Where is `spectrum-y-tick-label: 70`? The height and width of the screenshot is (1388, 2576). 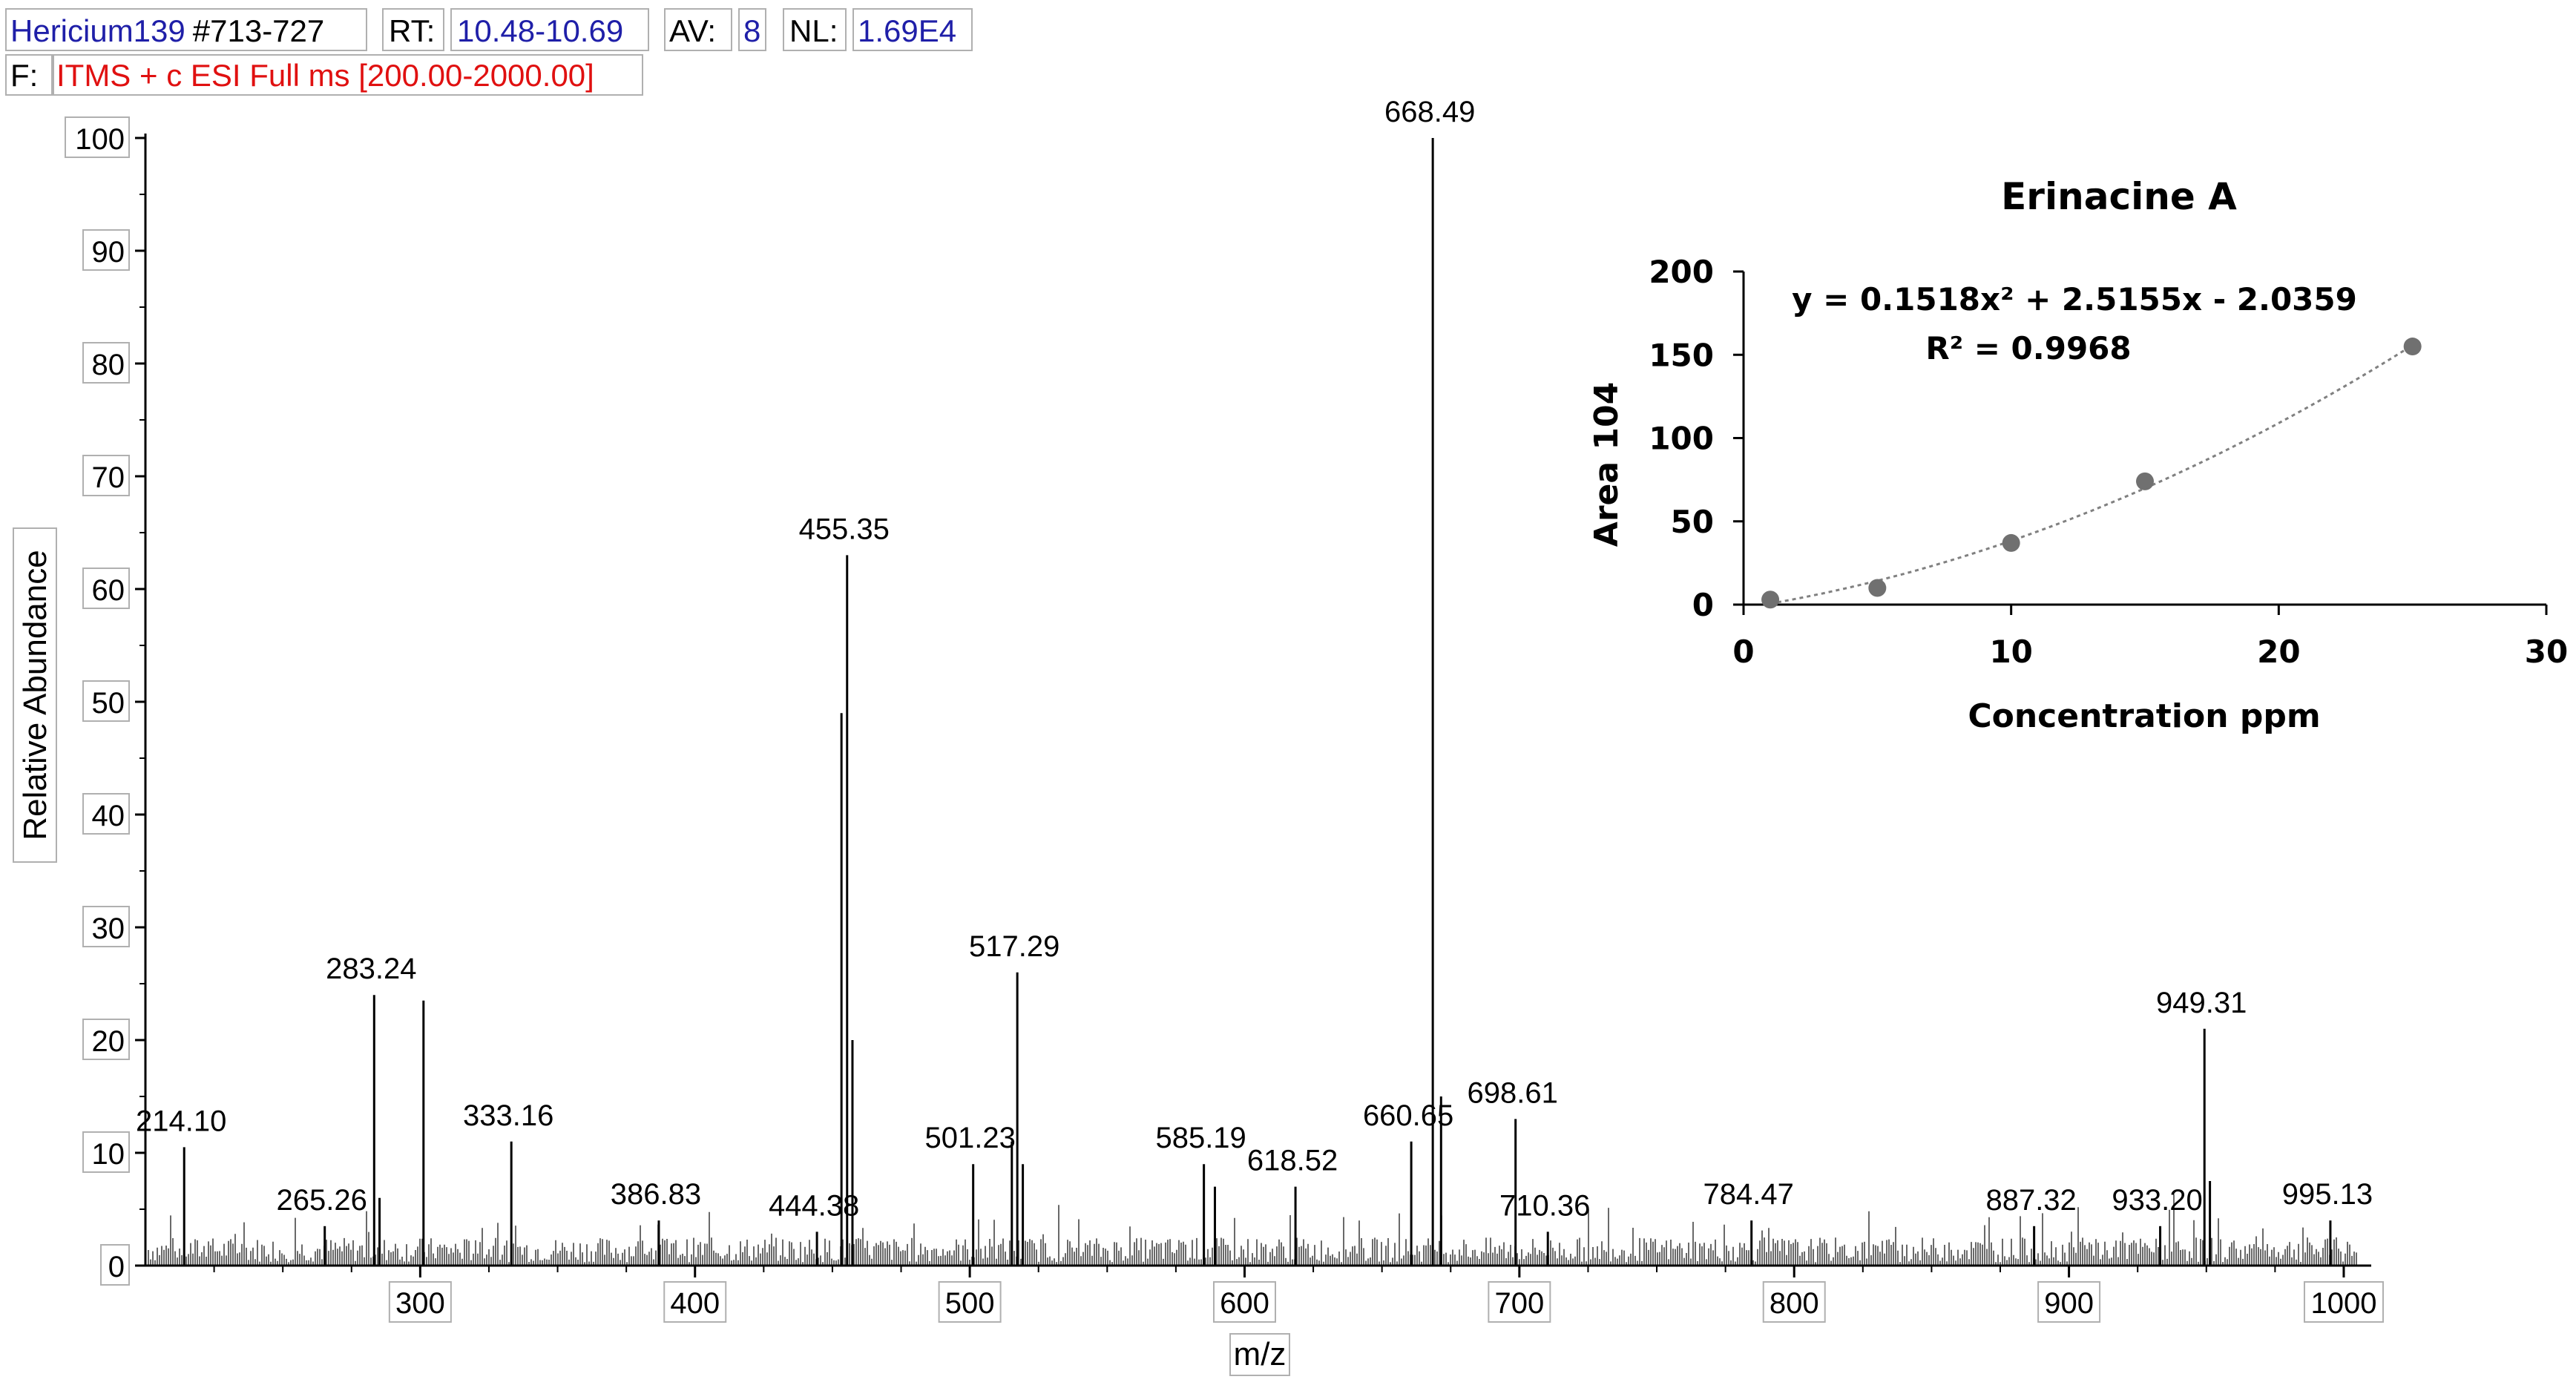 spectrum-y-tick-label: 70 is located at coordinates (108, 478).